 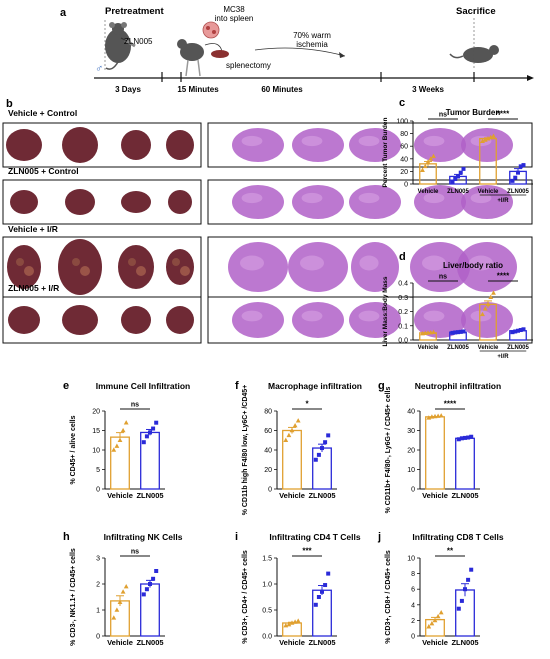 What do you see at coordinates (322, 468) in the screenshot?
I see `bar-zln005` at bounding box center [322, 468].